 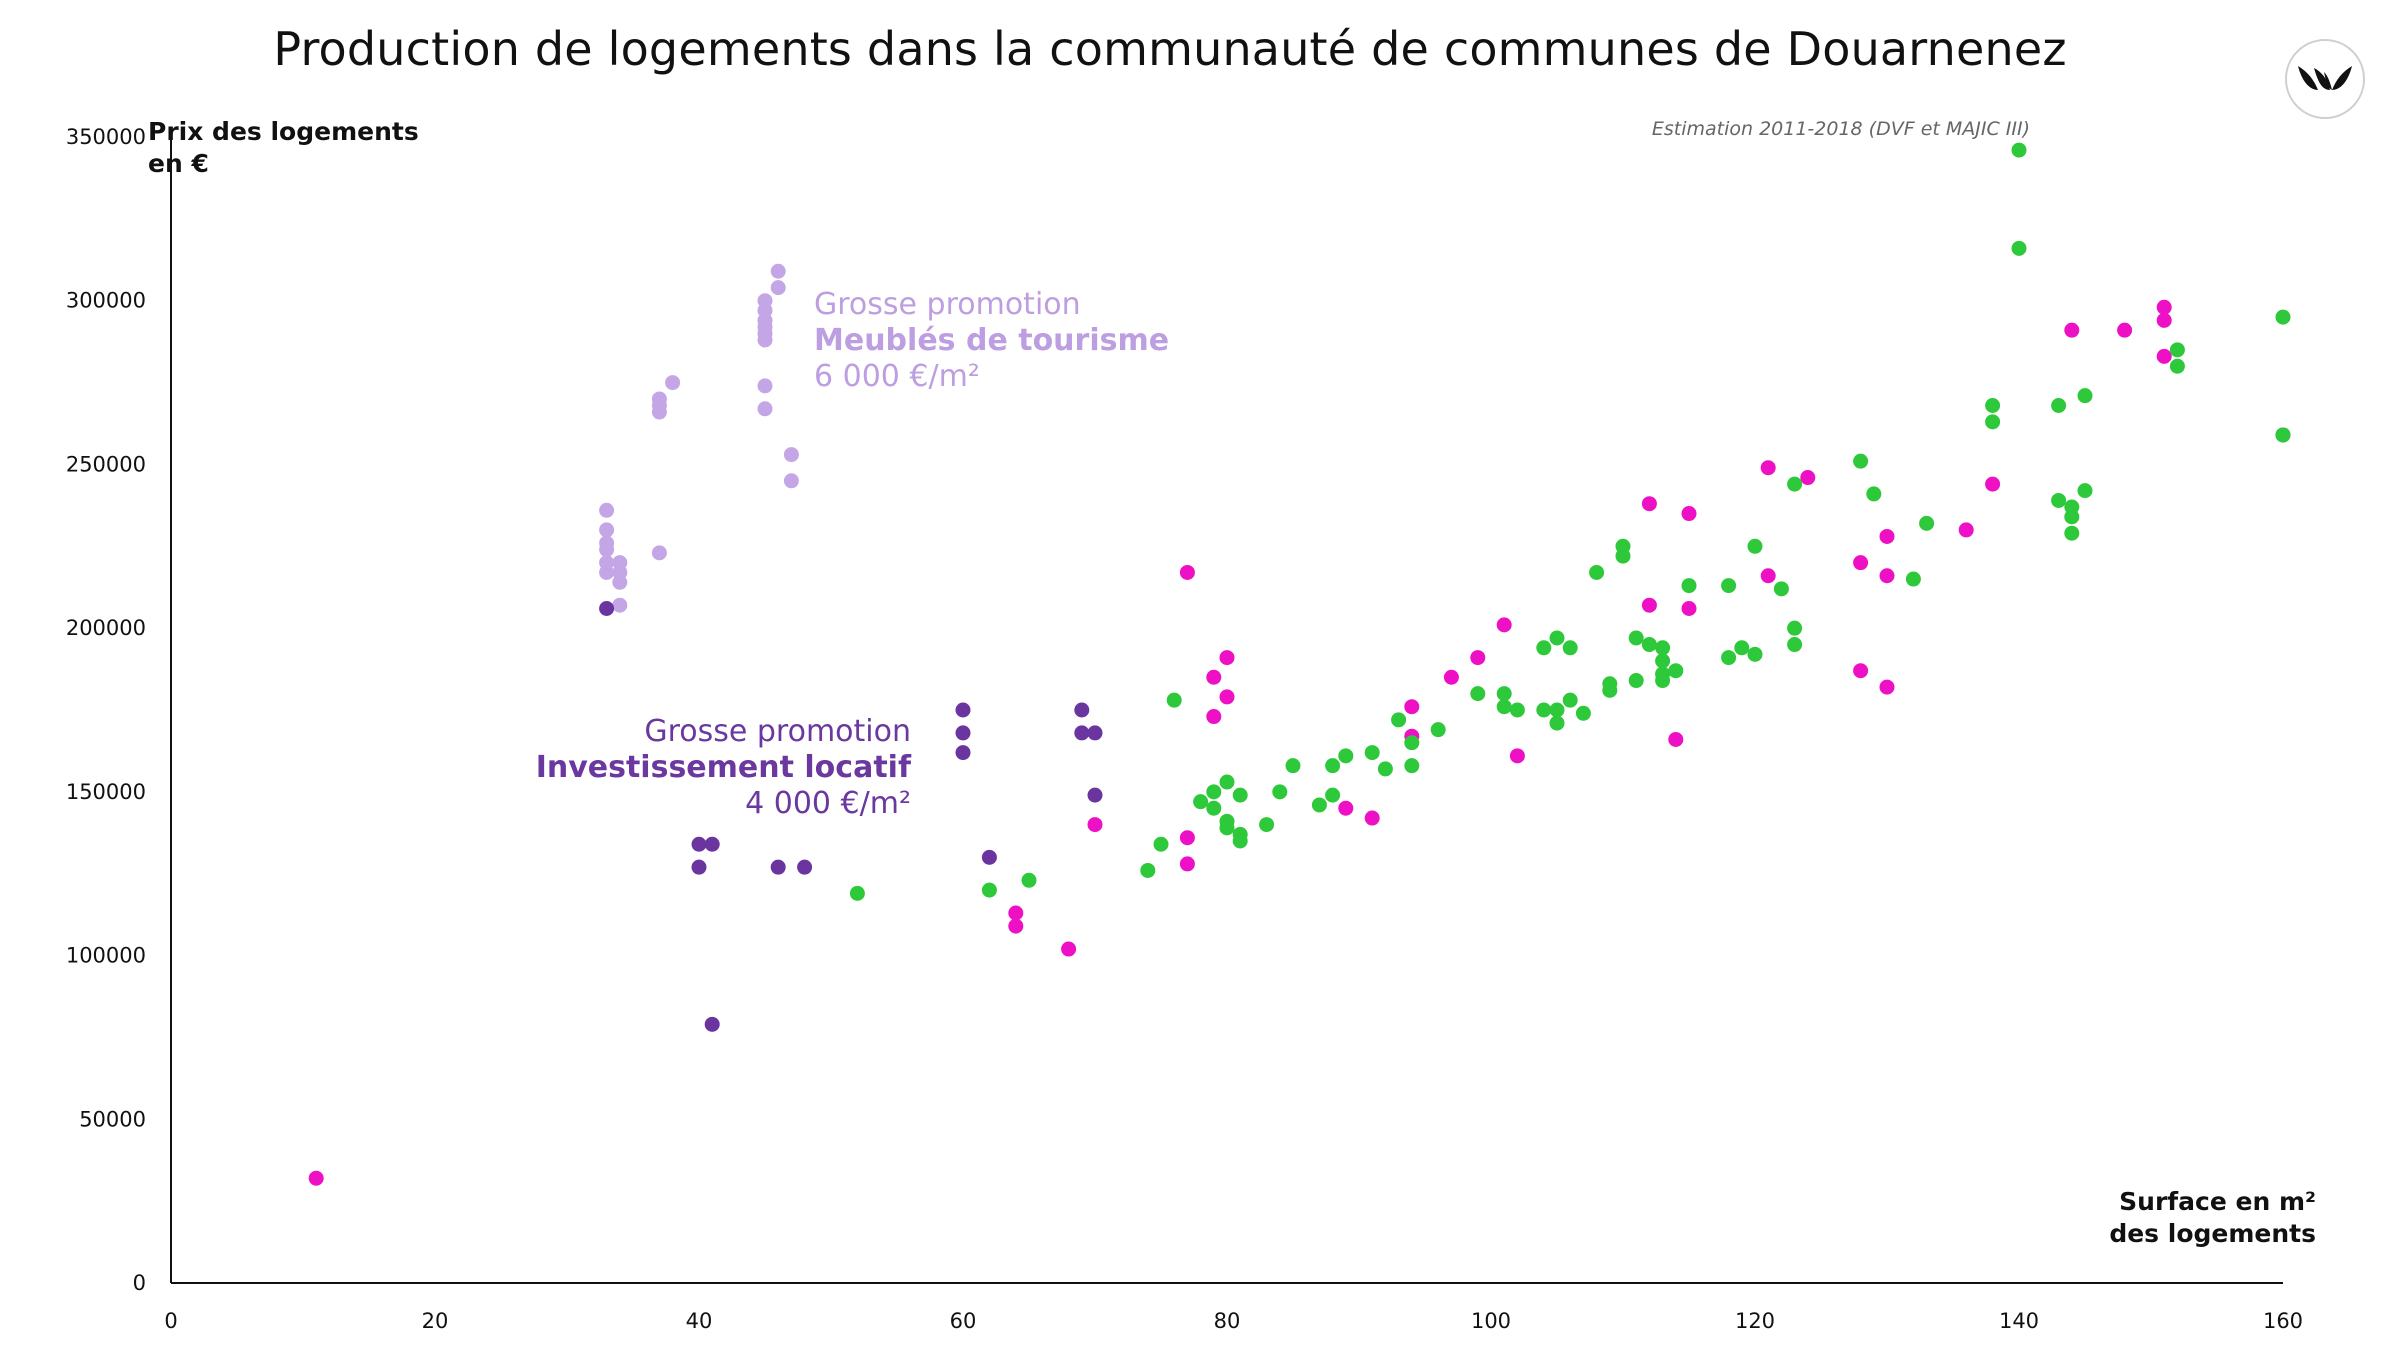 What do you see at coordinates (699, 1321) in the screenshot?
I see `x-tick-label: 40` at bounding box center [699, 1321].